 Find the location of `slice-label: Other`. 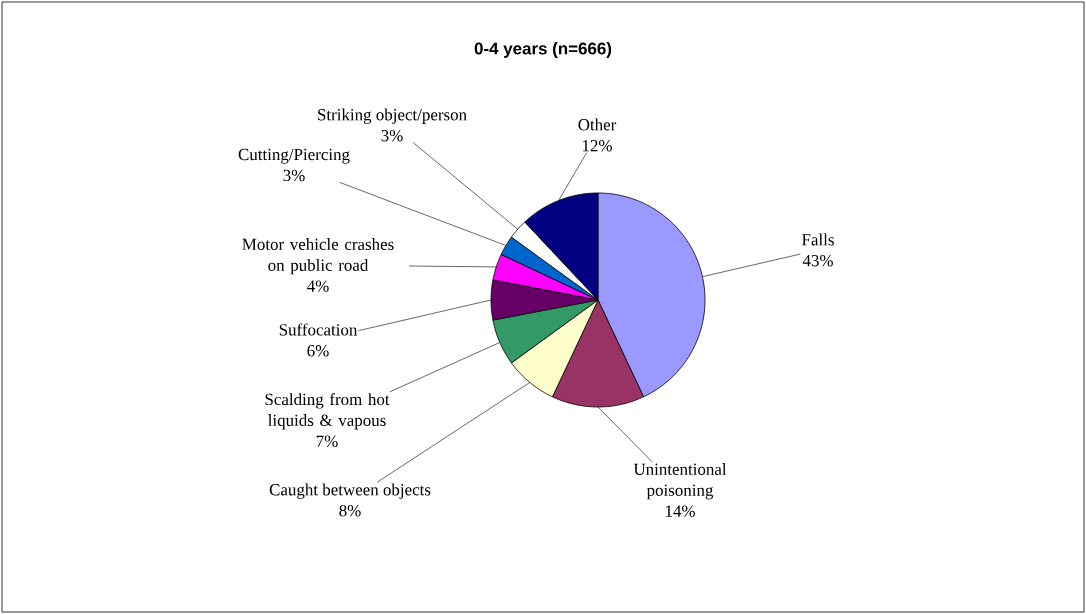

slice-label: Other is located at coordinates (597, 124).